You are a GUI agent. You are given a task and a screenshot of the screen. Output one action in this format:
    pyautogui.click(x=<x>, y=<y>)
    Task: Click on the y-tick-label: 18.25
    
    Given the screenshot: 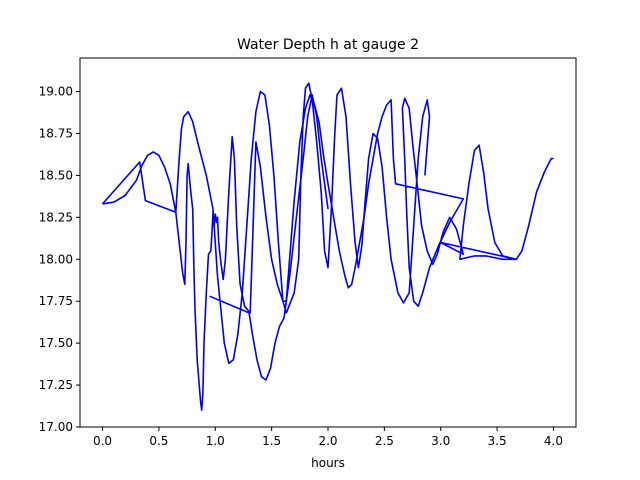 What is the action you would take?
    pyautogui.click(x=56, y=217)
    